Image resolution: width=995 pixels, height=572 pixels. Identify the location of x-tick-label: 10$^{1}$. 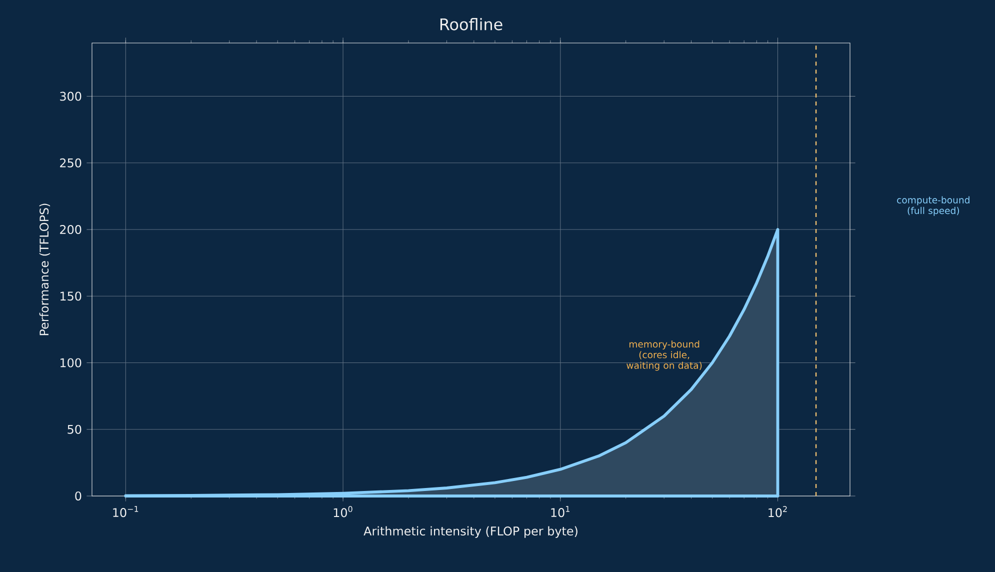
(560, 512).